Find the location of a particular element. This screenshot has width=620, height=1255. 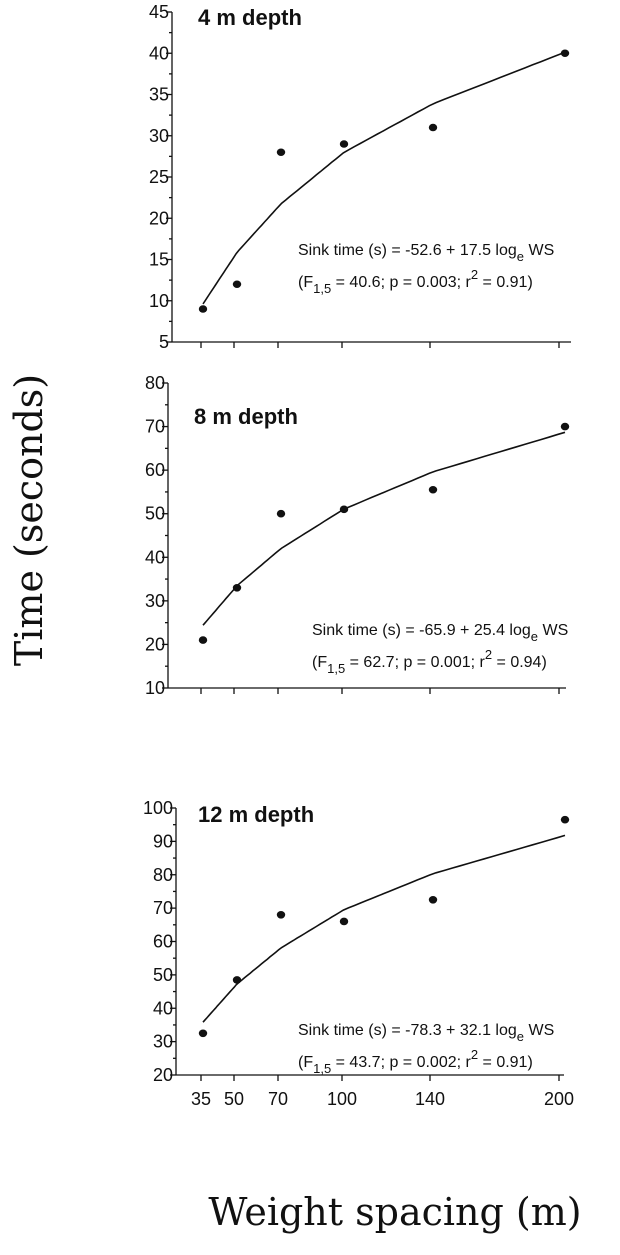

y-tick-label: 5 is located at coordinates (164, 342).